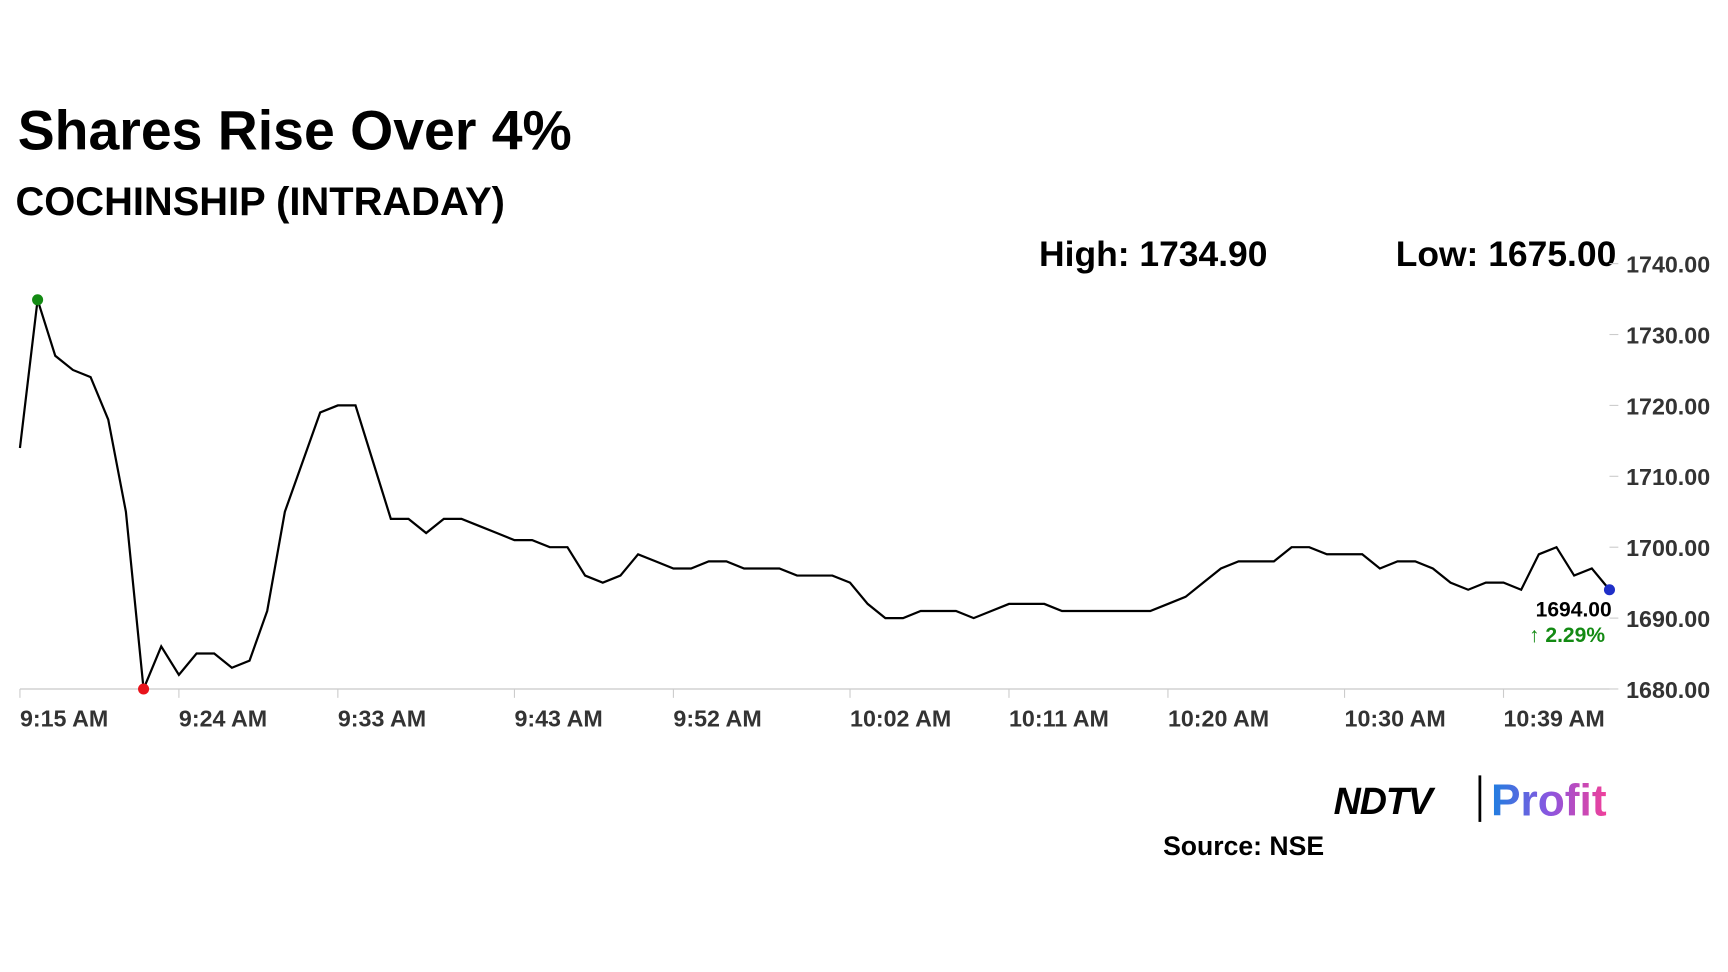  What do you see at coordinates (1153, 254) in the screenshot?
I see `high-label: High: 1734.90` at bounding box center [1153, 254].